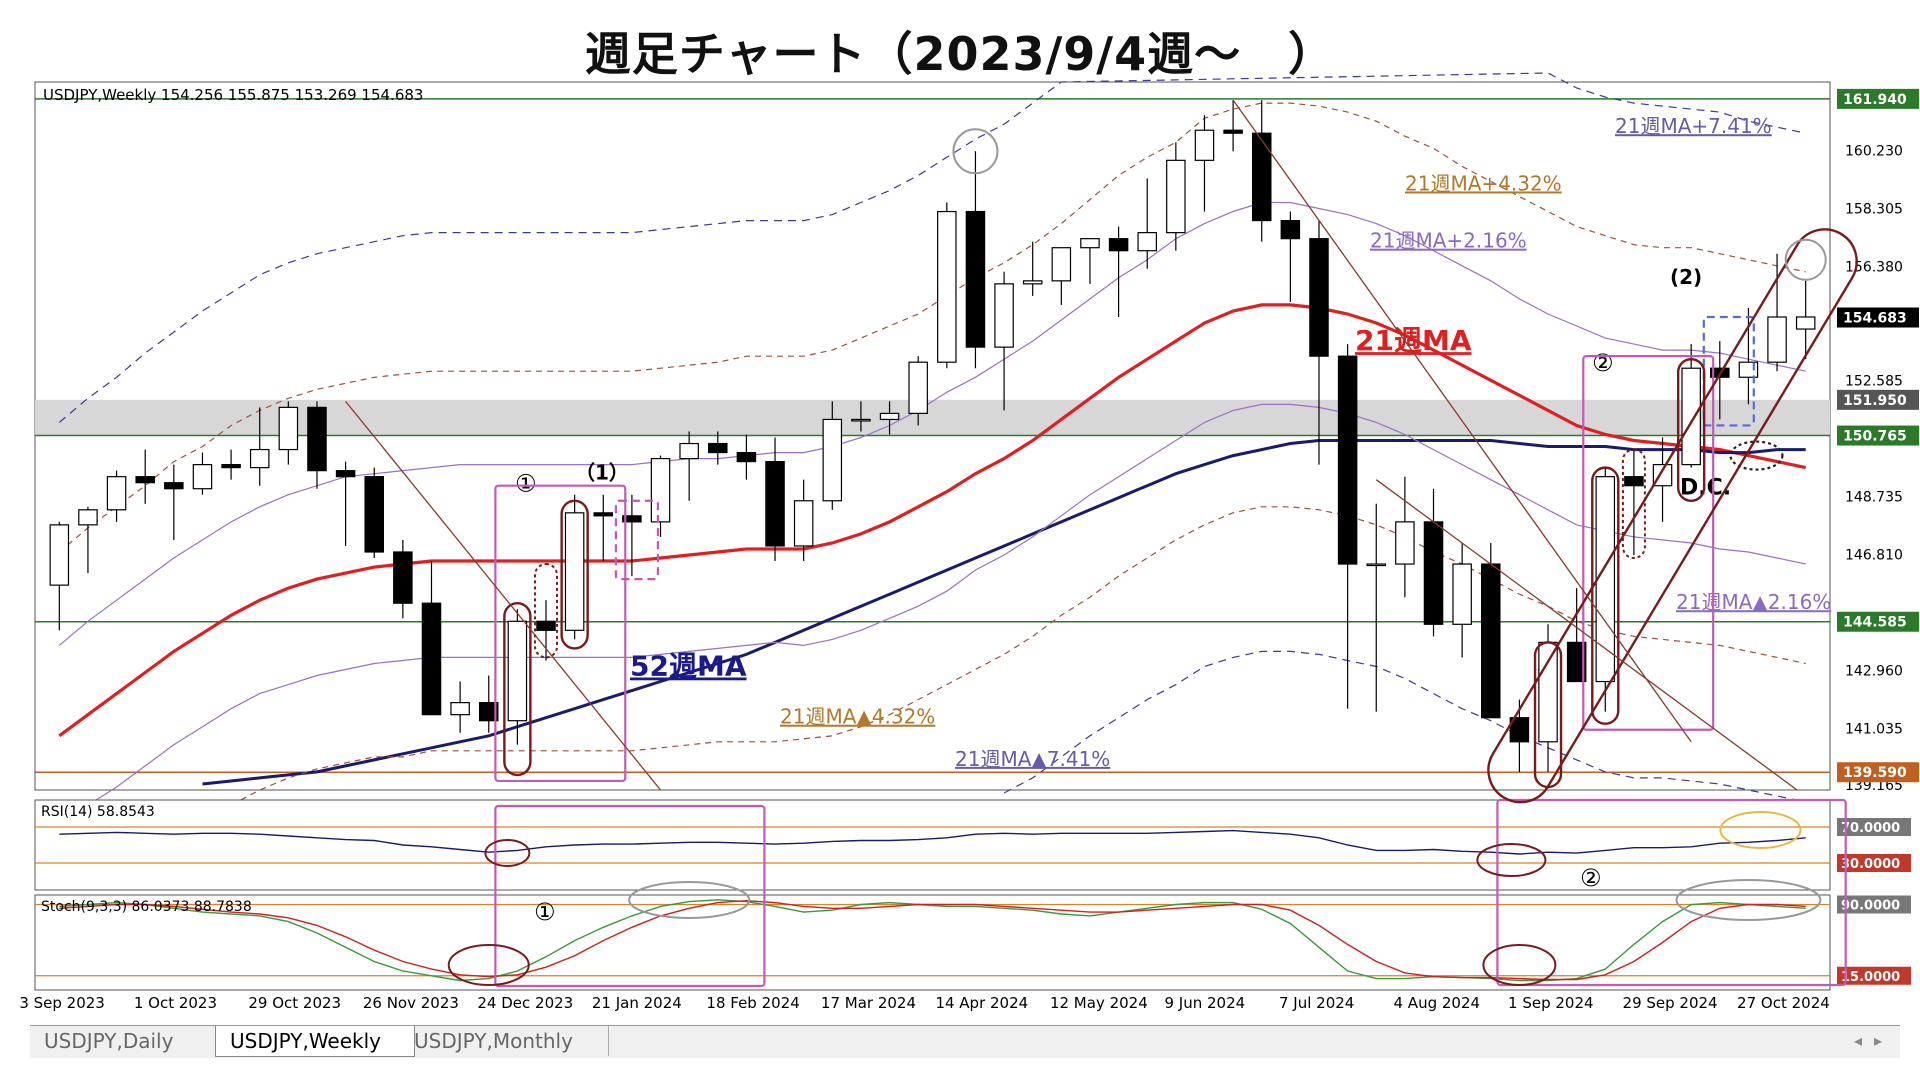 Image resolution: width=1920 pixels, height=1080 pixels. I want to click on tab-usdjpy-monthly: USDJPY,Monthly, so click(504, 1041).